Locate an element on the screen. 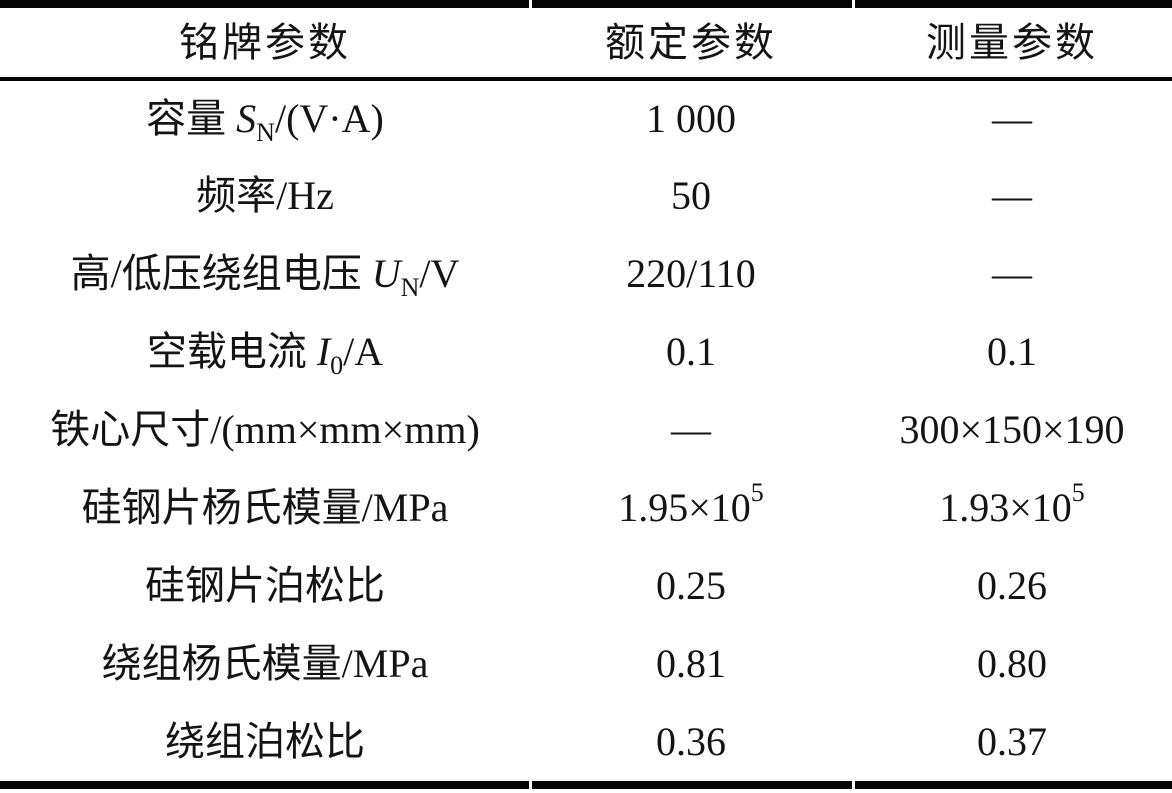 This screenshot has width=1172, height=793. header-row: 铭牌参数 额定参数 测量参数 is located at coordinates (586, 44).